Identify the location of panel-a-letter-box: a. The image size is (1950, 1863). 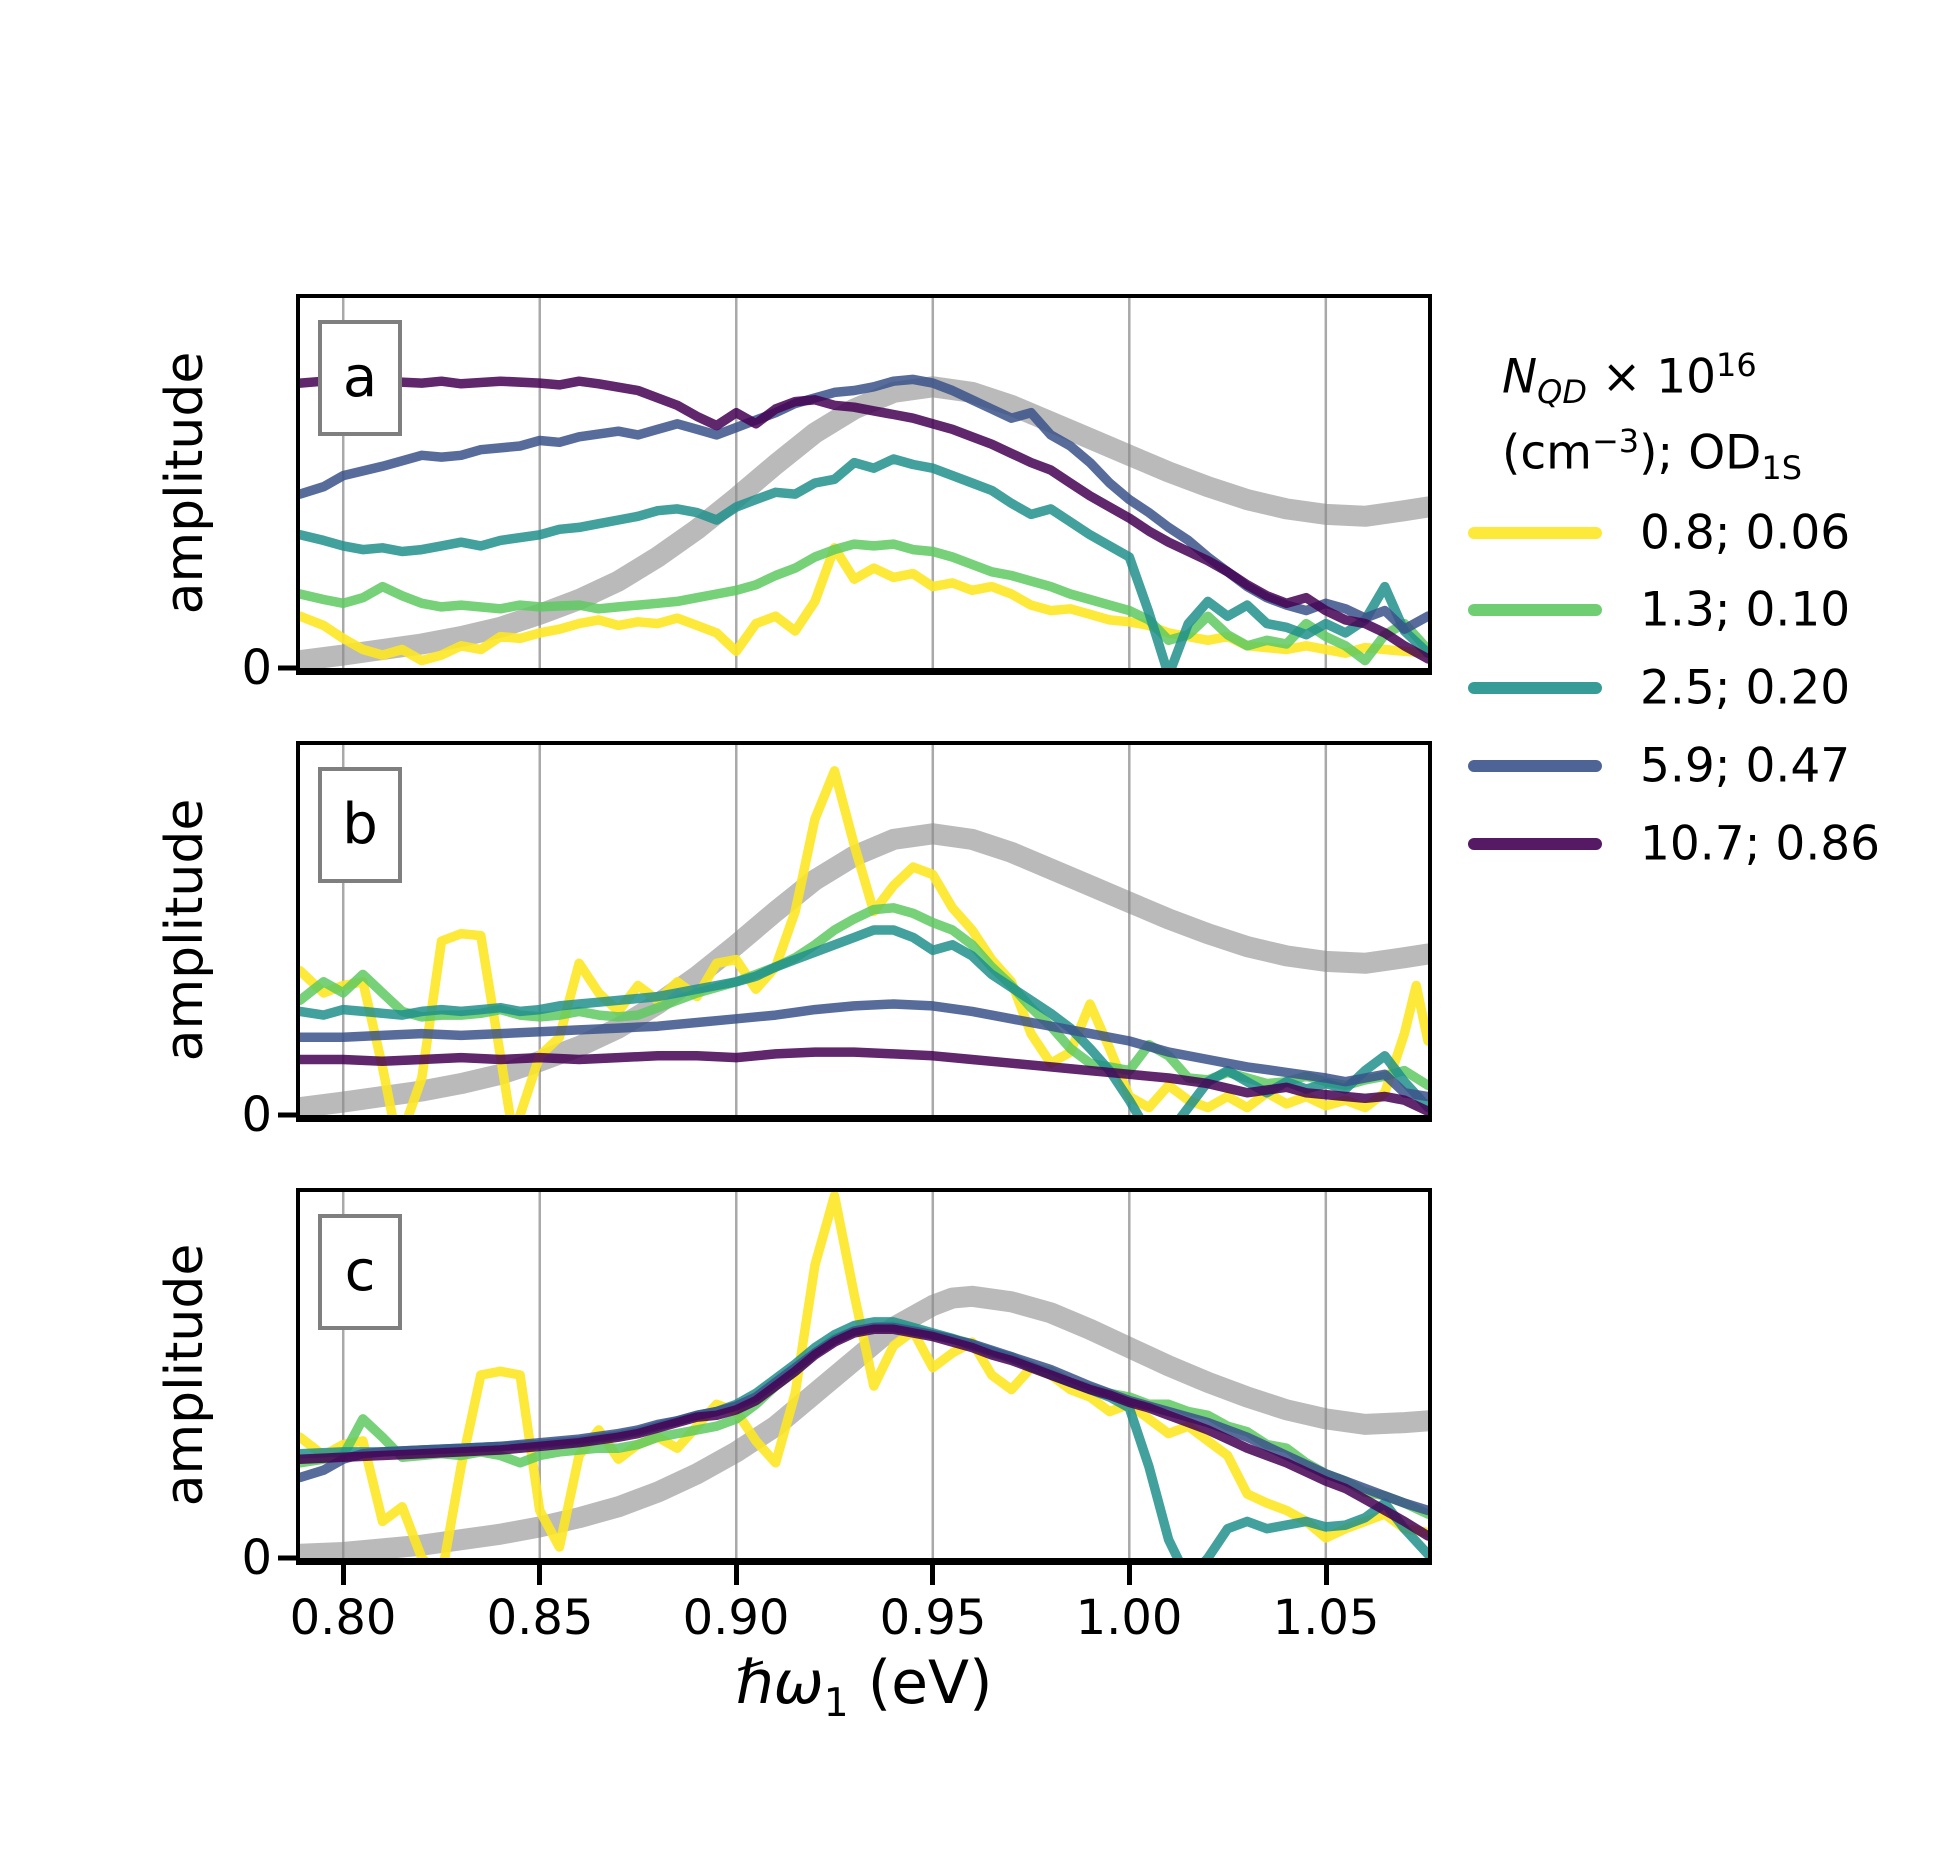
(360, 378).